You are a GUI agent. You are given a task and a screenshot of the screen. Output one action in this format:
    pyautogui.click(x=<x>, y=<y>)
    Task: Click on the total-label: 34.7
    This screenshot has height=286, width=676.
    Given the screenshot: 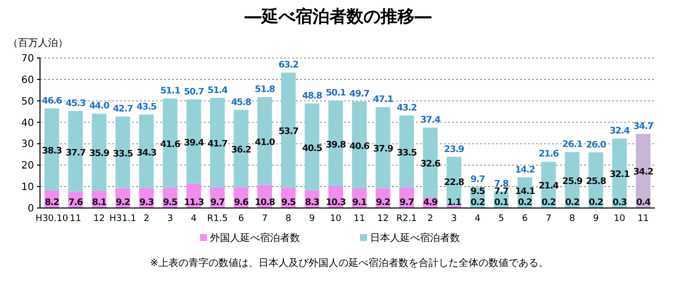 What is the action you would take?
    pyautogui.click(x=643, y=127)
    